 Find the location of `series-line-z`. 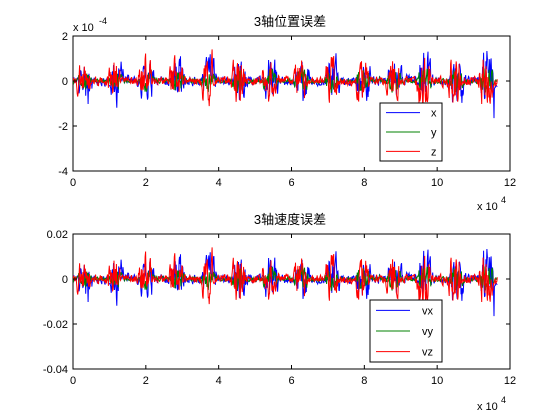

series-line-z is located at coordinates (285, 78).